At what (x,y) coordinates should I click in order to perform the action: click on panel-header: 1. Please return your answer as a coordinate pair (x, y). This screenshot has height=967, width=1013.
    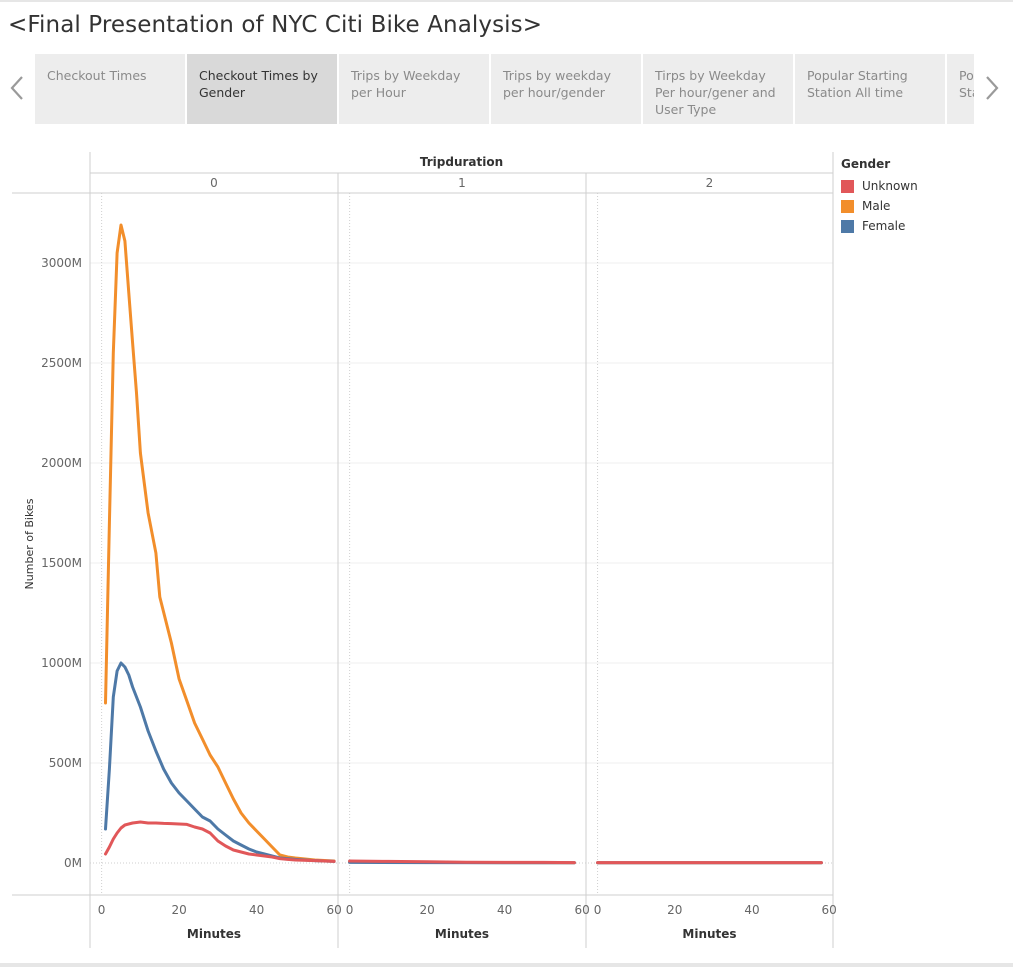
    Looking at the image, I should click on (462, 183).